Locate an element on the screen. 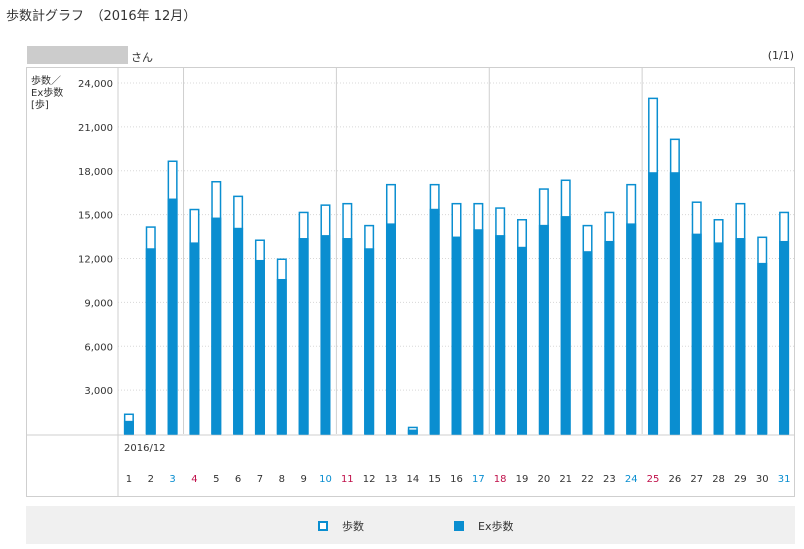 The height and width of the screenshot is (549, 804). x-tick-label: 17 is located at coordinates (478, 479).